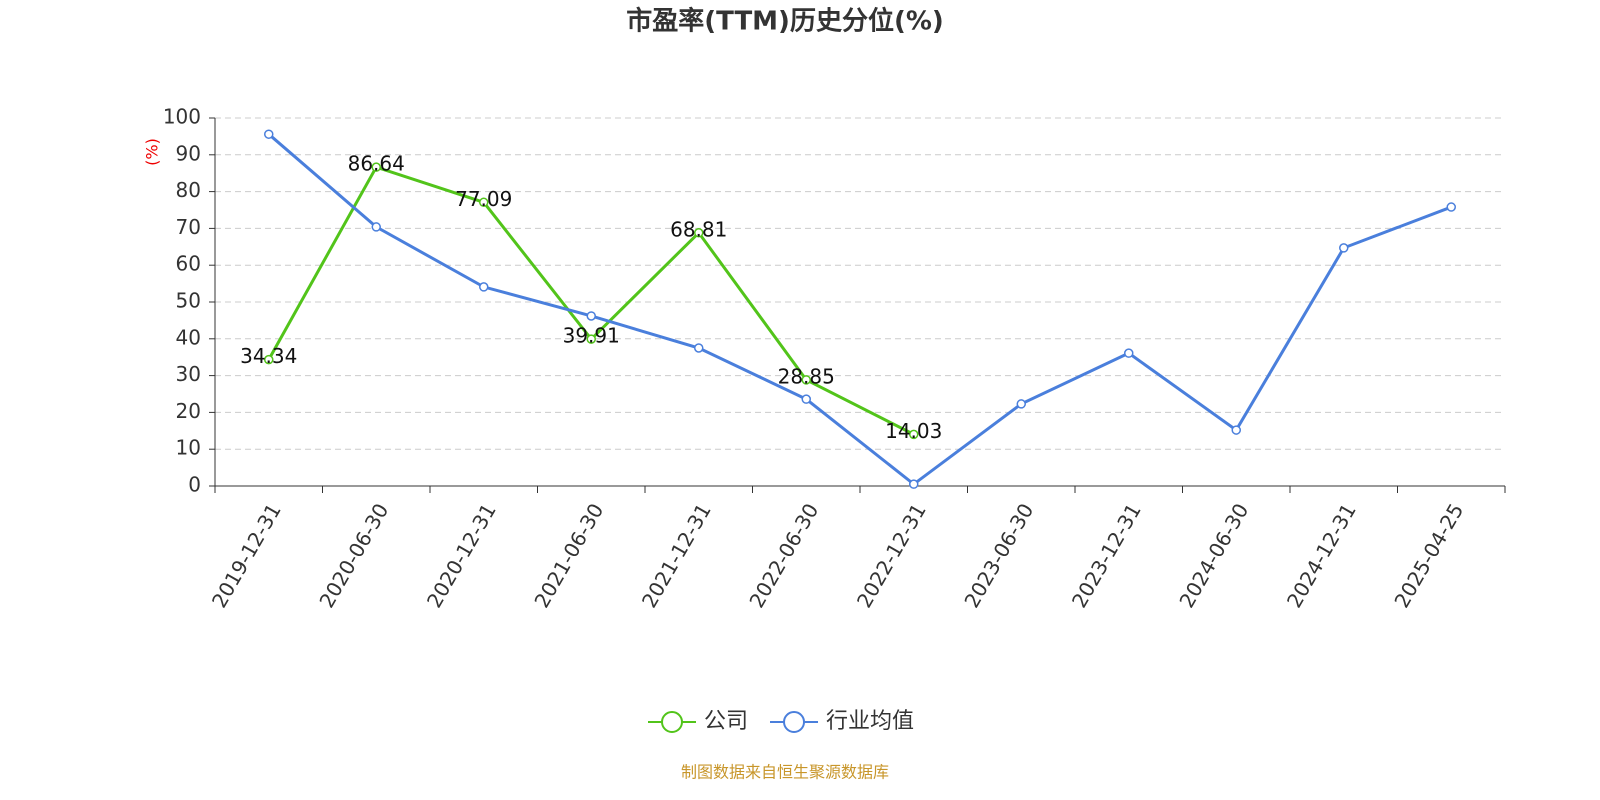 This screenshot has width=1600, height=800. What do you see at coordinates (188, 448) in the screenshot?
I see `y-tick-label: 10` at bounding box center [188, 448].